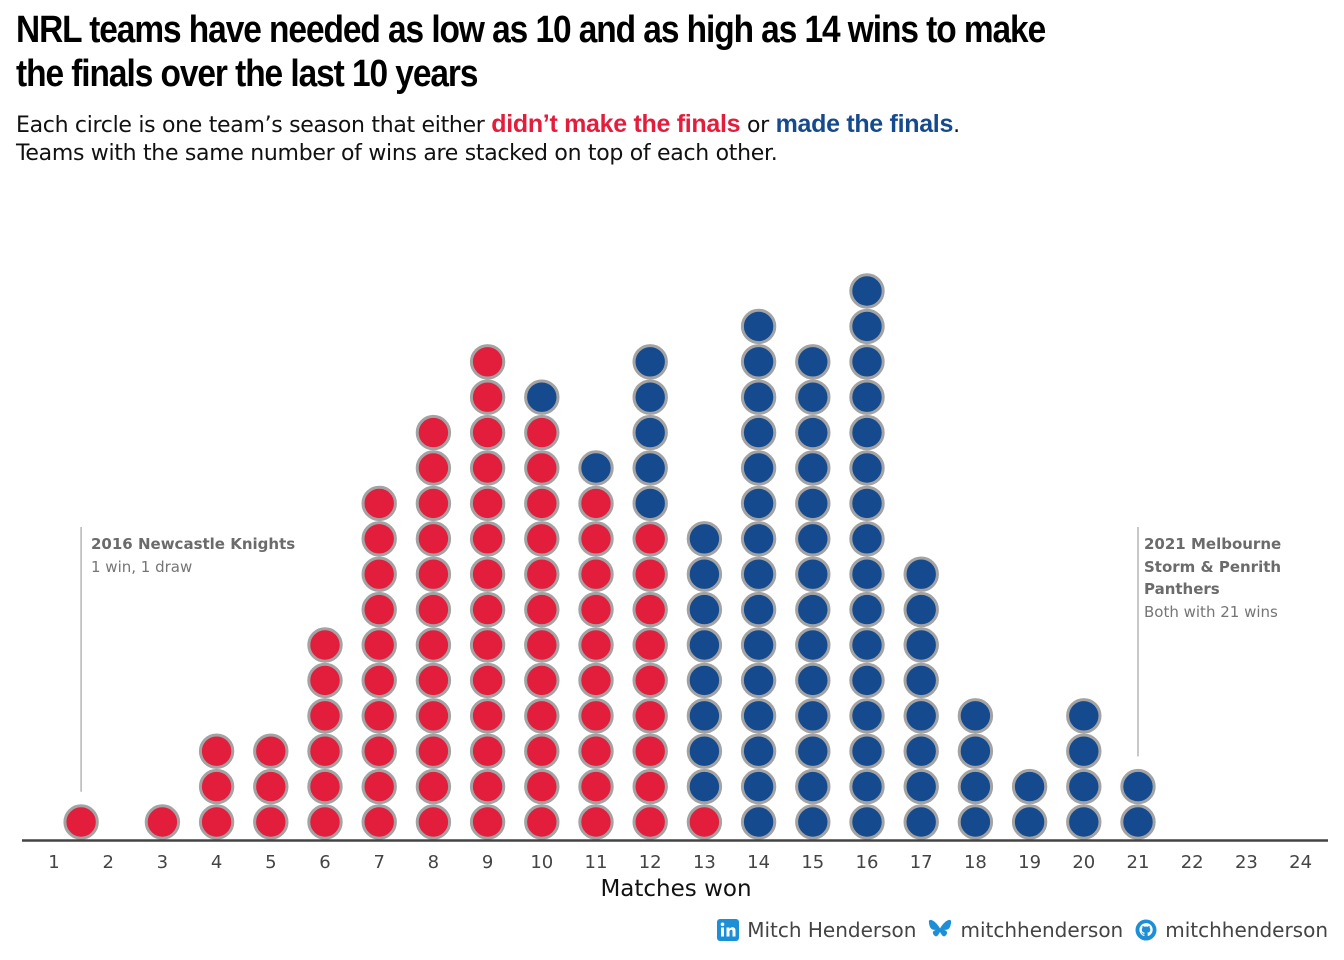  I want to click on linkedin-name: Mitch Henderson, so click(832, 930).